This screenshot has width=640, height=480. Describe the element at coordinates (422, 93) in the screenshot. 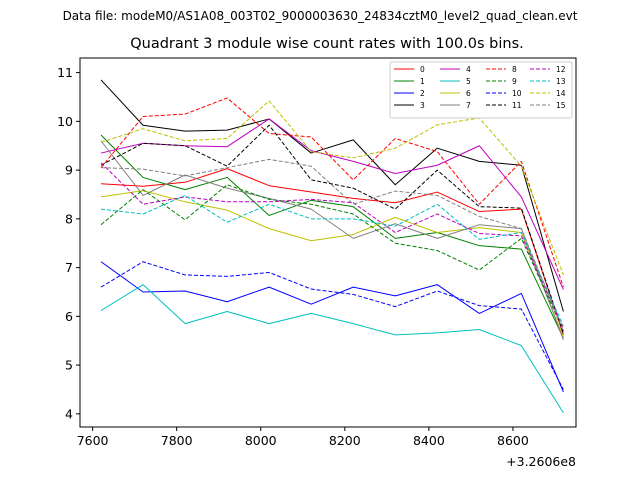

I see `legend-label-2: 2` at that location.